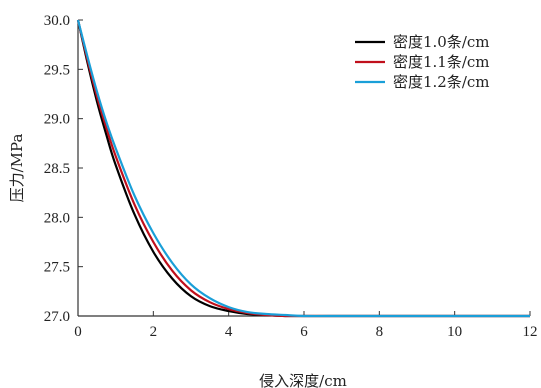 This screenshot has width=541, height=388. I want to click on x-tick-label: 12, so click(530, 332).